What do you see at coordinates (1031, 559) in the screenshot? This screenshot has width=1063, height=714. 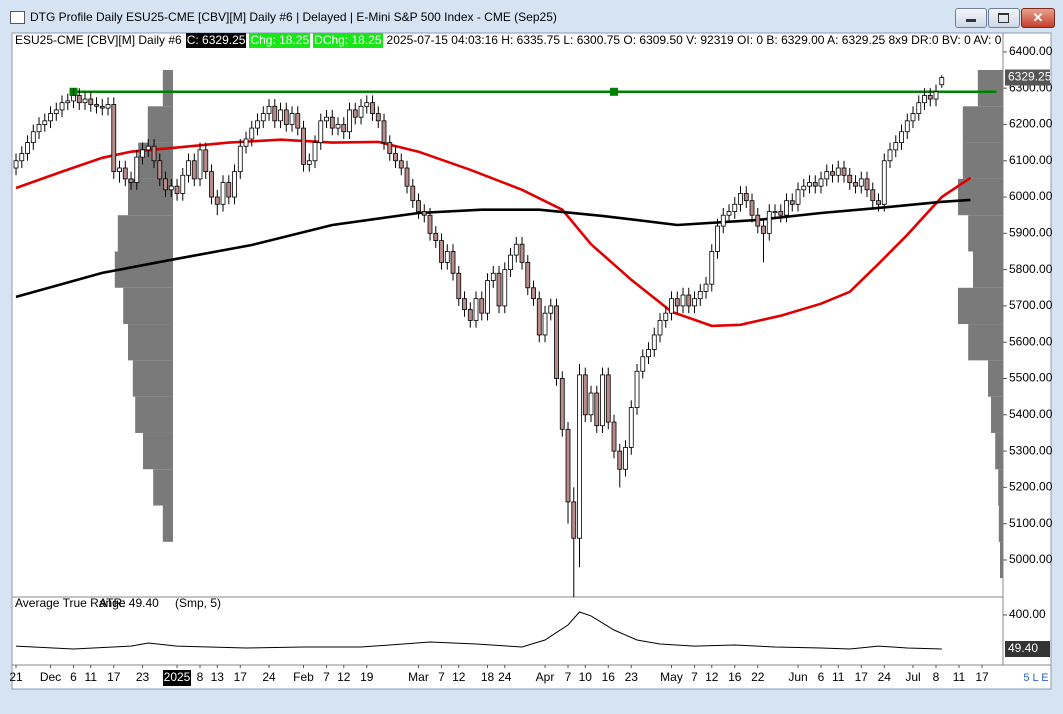 I see `y-tick-label: 5000.00` at bounding box center [1031, 559].